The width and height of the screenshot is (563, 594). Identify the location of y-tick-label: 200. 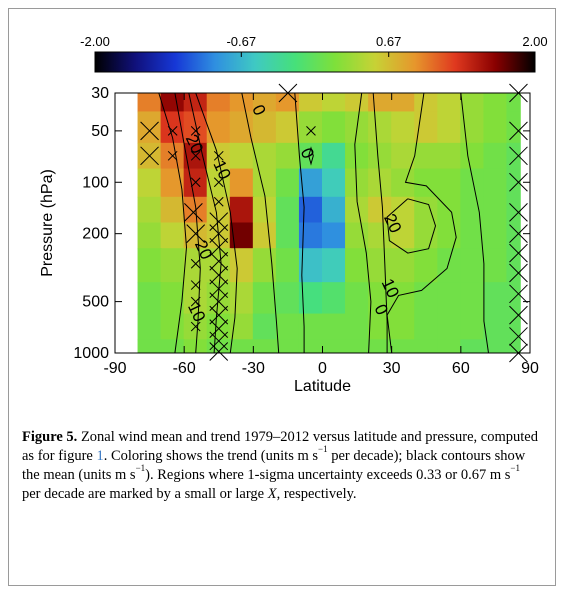
(95, 234).